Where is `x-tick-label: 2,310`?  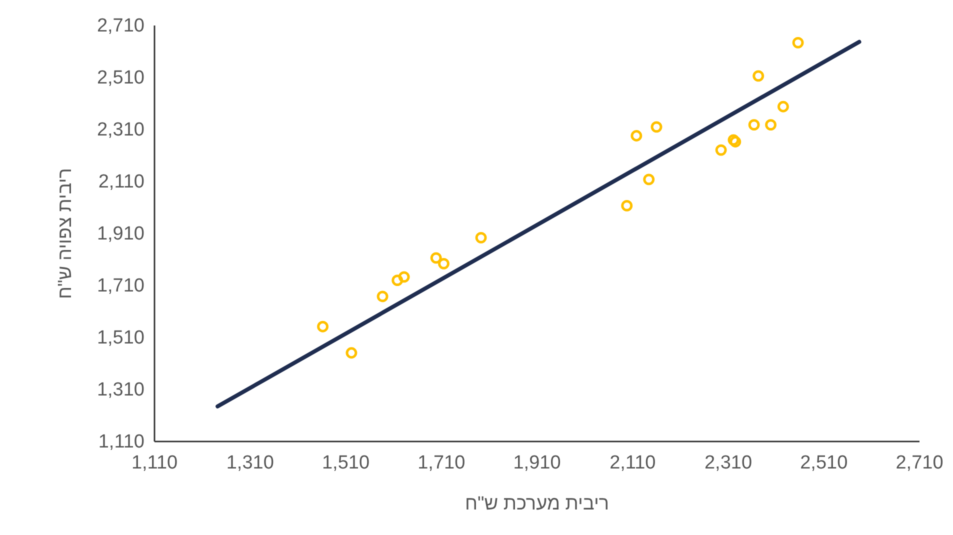
x-tick-label: 2,310 is located at coordinates (728, 463).